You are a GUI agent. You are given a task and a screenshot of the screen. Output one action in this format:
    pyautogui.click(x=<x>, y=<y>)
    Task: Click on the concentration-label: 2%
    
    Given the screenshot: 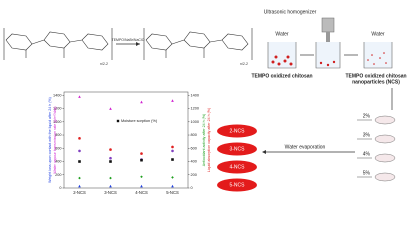 What is the action you would take?
    pyautogui.click(x=367, y=116)
    